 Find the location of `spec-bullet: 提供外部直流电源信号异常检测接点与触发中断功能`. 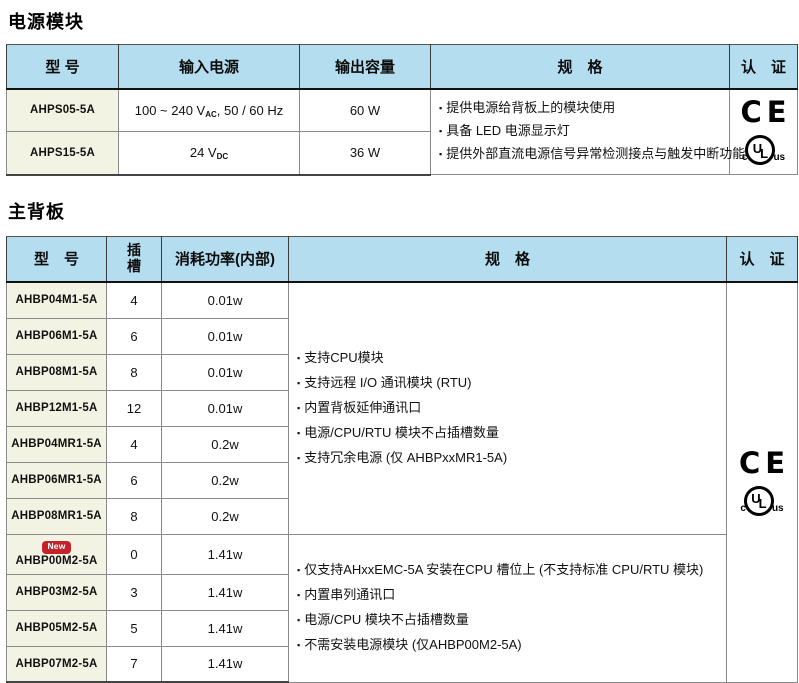

spec-bullet: 提供外部直流电源信号异常检测接点与触发中断功能 is located at coordinates (581, 154).